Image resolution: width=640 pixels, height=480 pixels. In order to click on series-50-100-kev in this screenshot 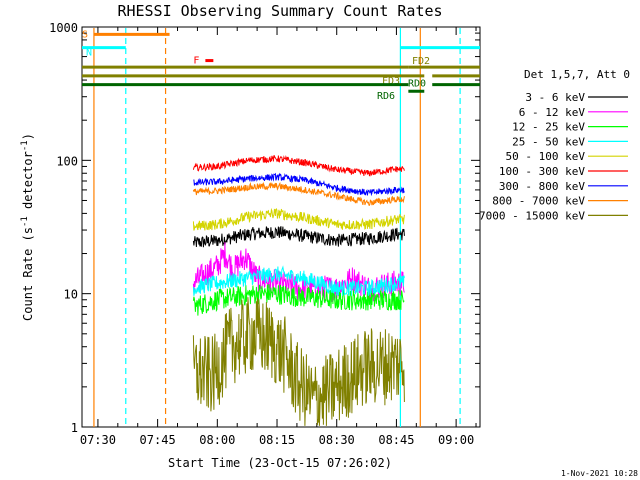, I will do `click(298, 219)`.